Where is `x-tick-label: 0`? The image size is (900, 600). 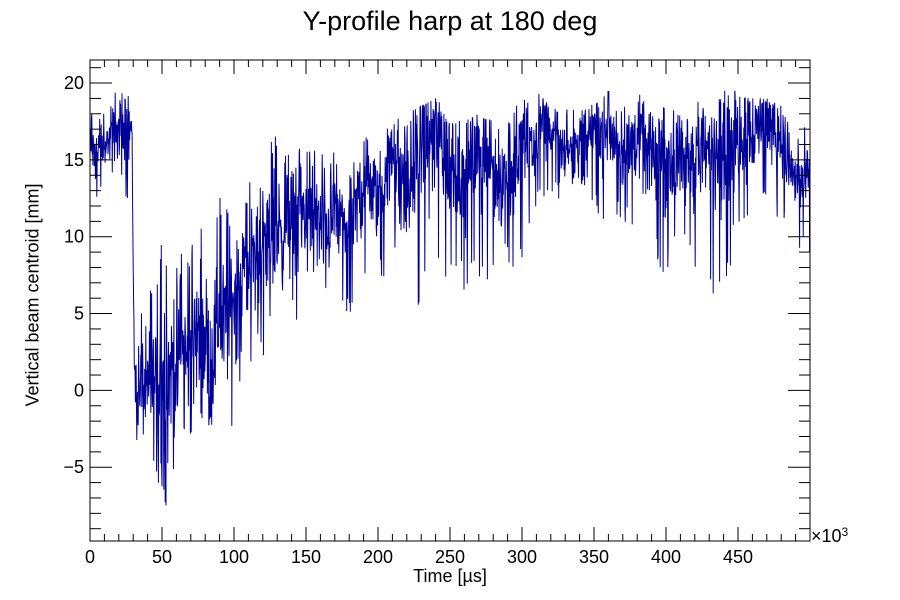
x-tick-label: 0 is located at coordinates (90, 557).